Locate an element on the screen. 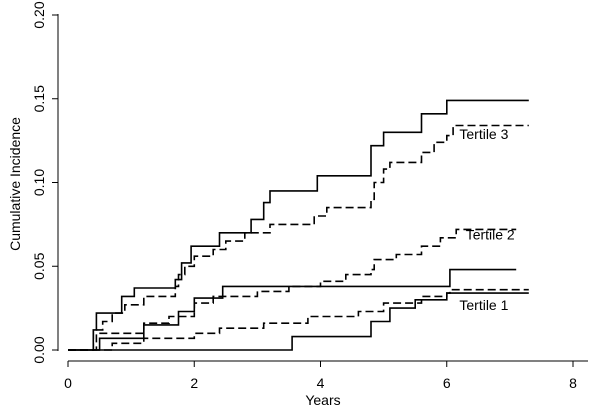  x-tick-label: 8 is located at coordinates (573, 383).